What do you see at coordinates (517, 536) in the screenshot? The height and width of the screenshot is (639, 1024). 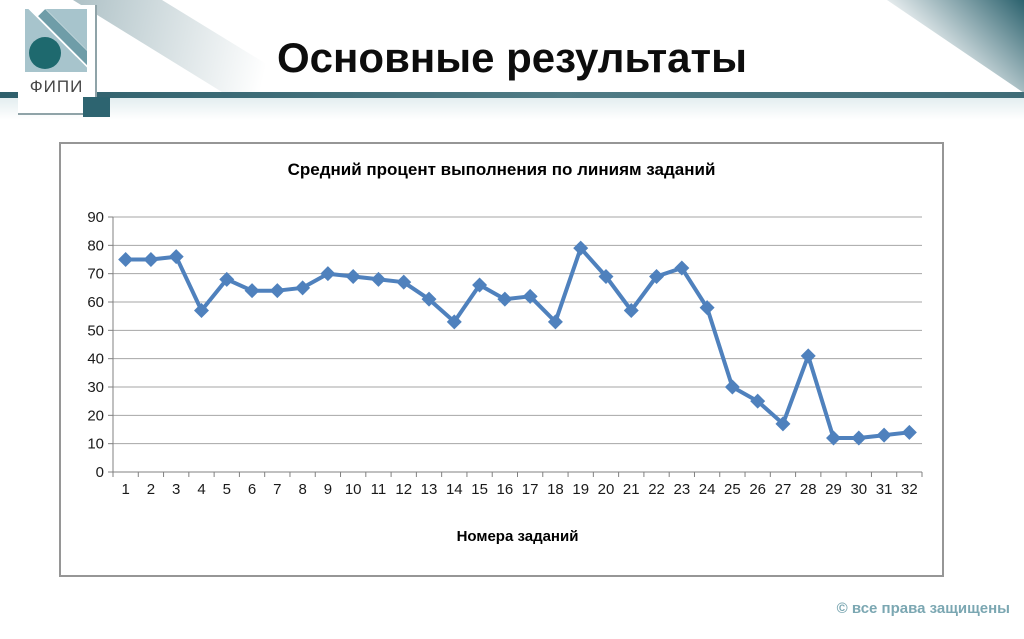 I see `x-axis-title: Номера заданий` at bounding box center [517, 536].